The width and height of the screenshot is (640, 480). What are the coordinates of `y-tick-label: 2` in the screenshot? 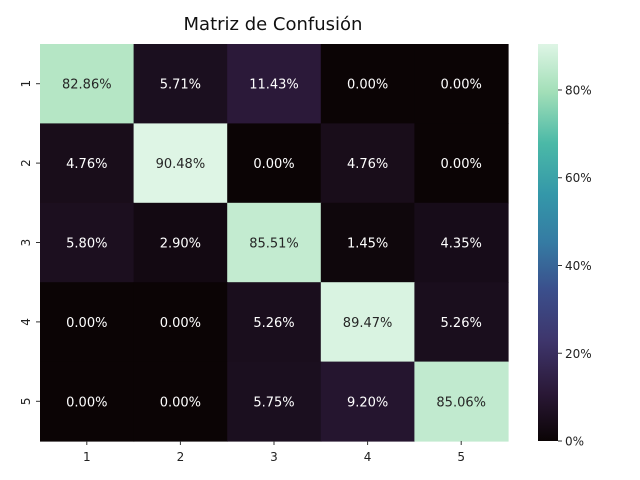 It's located at (26, 163).